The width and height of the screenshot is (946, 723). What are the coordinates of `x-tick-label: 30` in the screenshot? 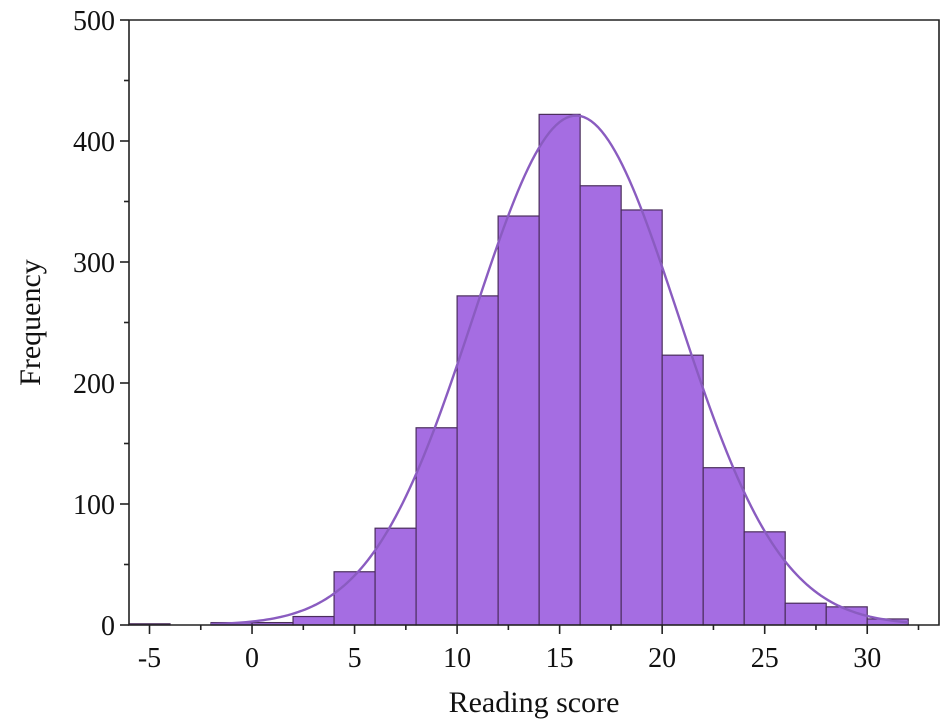 It's located at (867, 658).